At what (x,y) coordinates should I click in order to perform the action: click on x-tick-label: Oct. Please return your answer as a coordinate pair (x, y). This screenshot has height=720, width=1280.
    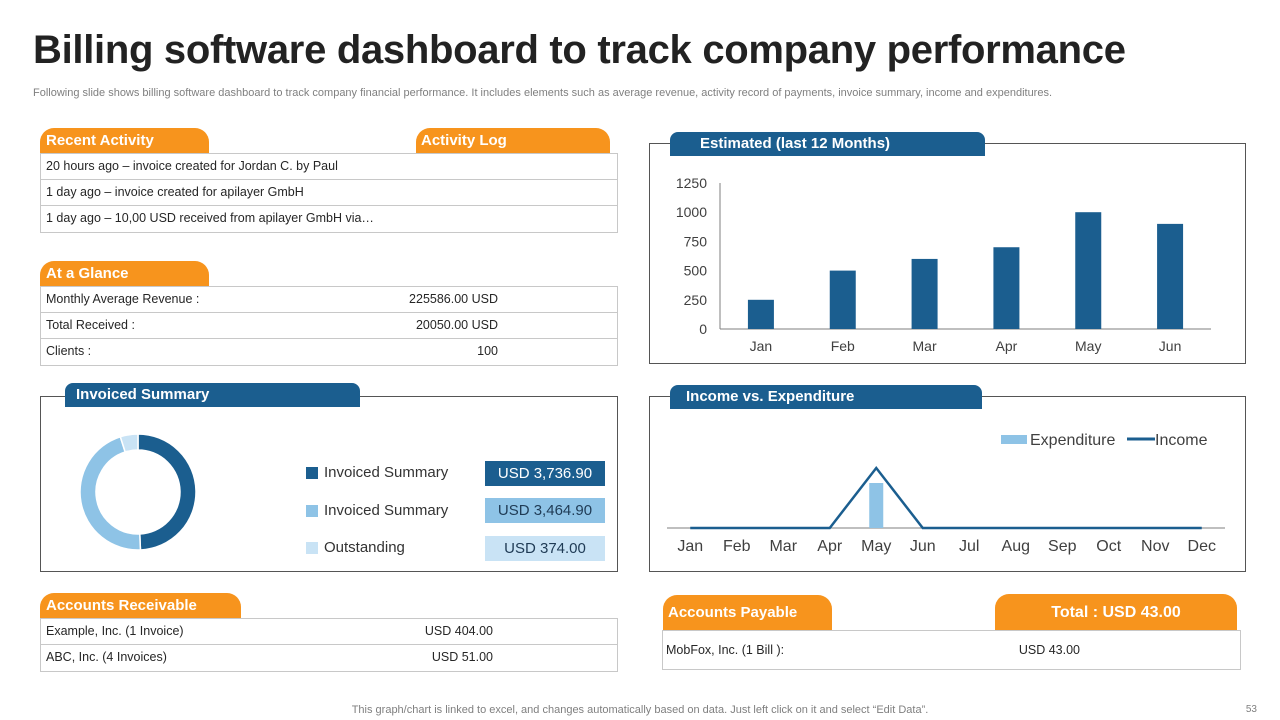
    Looking at the image, I should click on (1108, 546).